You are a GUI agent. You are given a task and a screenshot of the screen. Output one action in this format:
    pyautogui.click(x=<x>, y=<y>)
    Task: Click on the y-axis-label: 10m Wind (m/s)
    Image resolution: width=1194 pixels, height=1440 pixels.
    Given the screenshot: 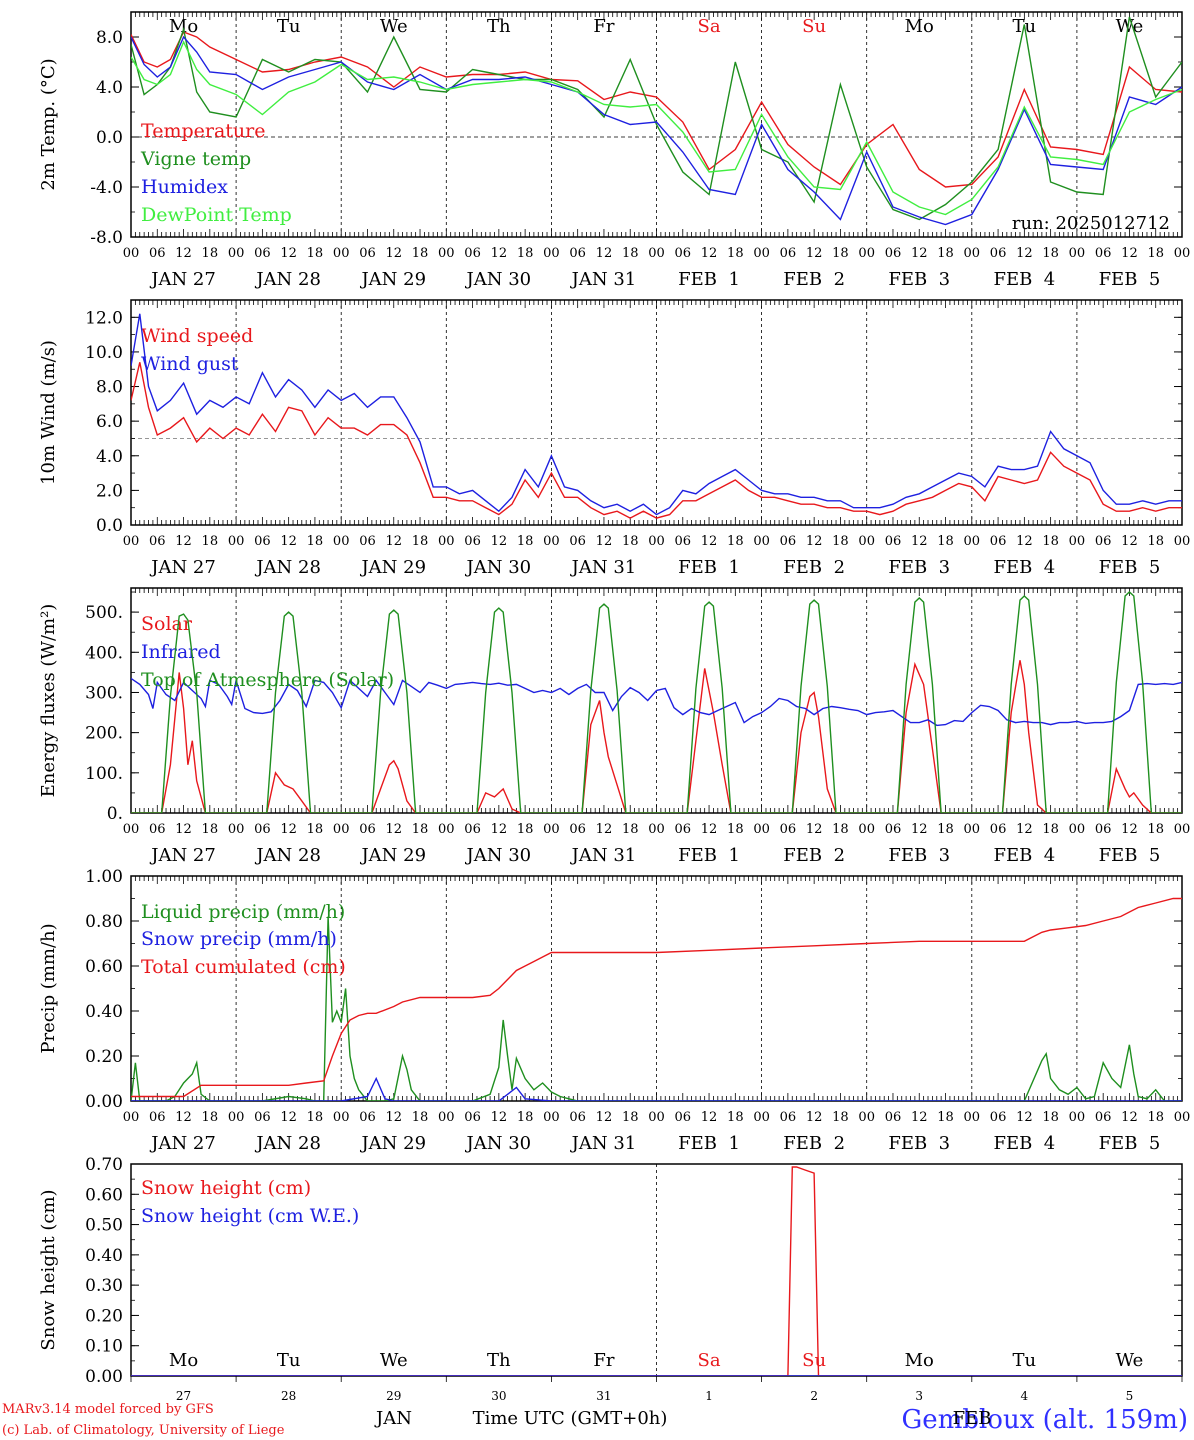 What is the action you would take?
    pyautogui.click(x=48, y=412)
    